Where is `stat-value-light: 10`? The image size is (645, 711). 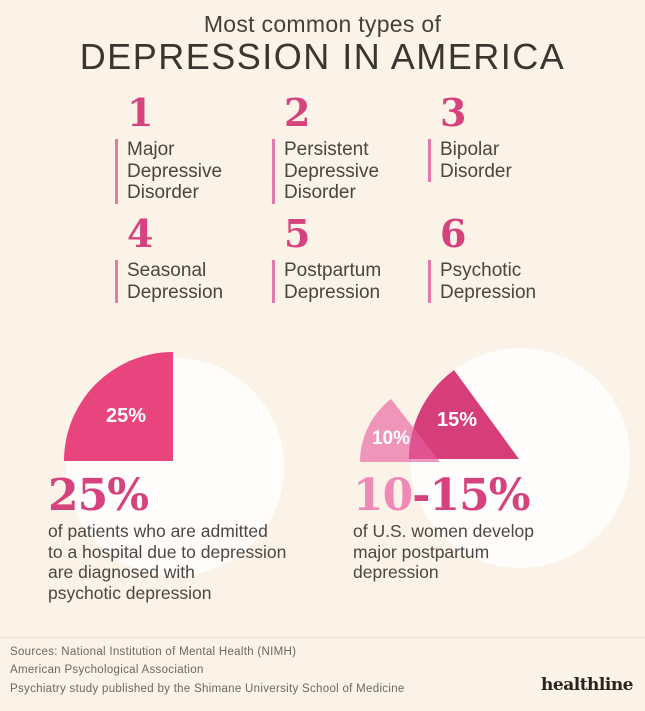
stat-value-light: 10 is located at coordinates (383, 495).